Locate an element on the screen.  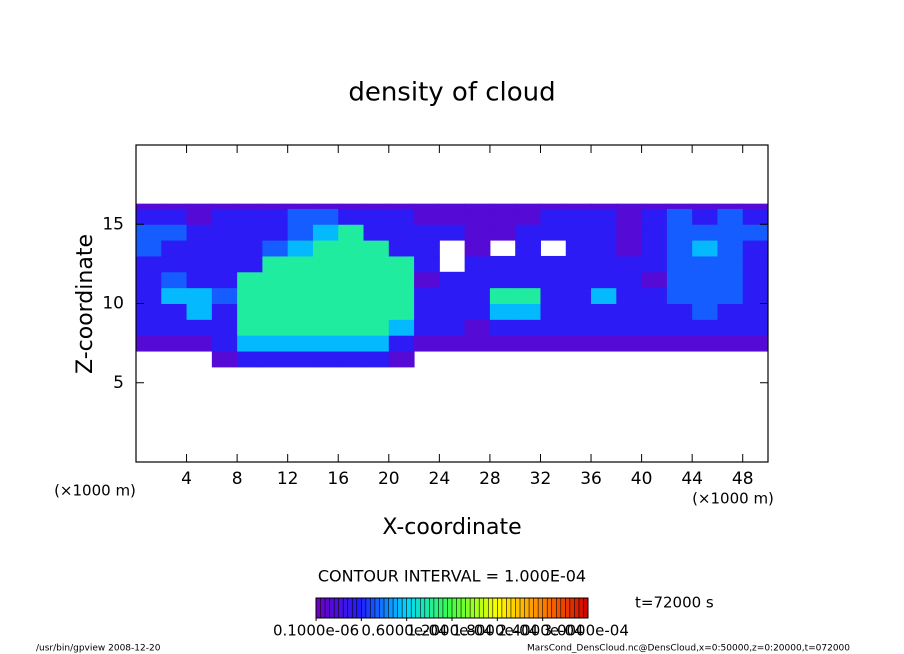
x-tick-label: 24 is located at coordinates (440, 479).